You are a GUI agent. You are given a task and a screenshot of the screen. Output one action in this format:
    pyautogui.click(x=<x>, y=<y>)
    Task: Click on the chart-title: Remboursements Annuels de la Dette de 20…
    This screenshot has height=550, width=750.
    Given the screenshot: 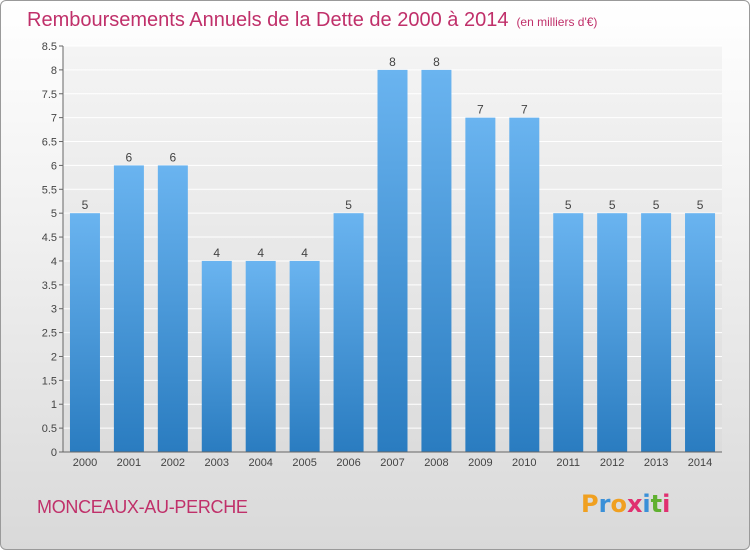 What is the action you would take?
    pyautogui.click(x=312, y=20)
    